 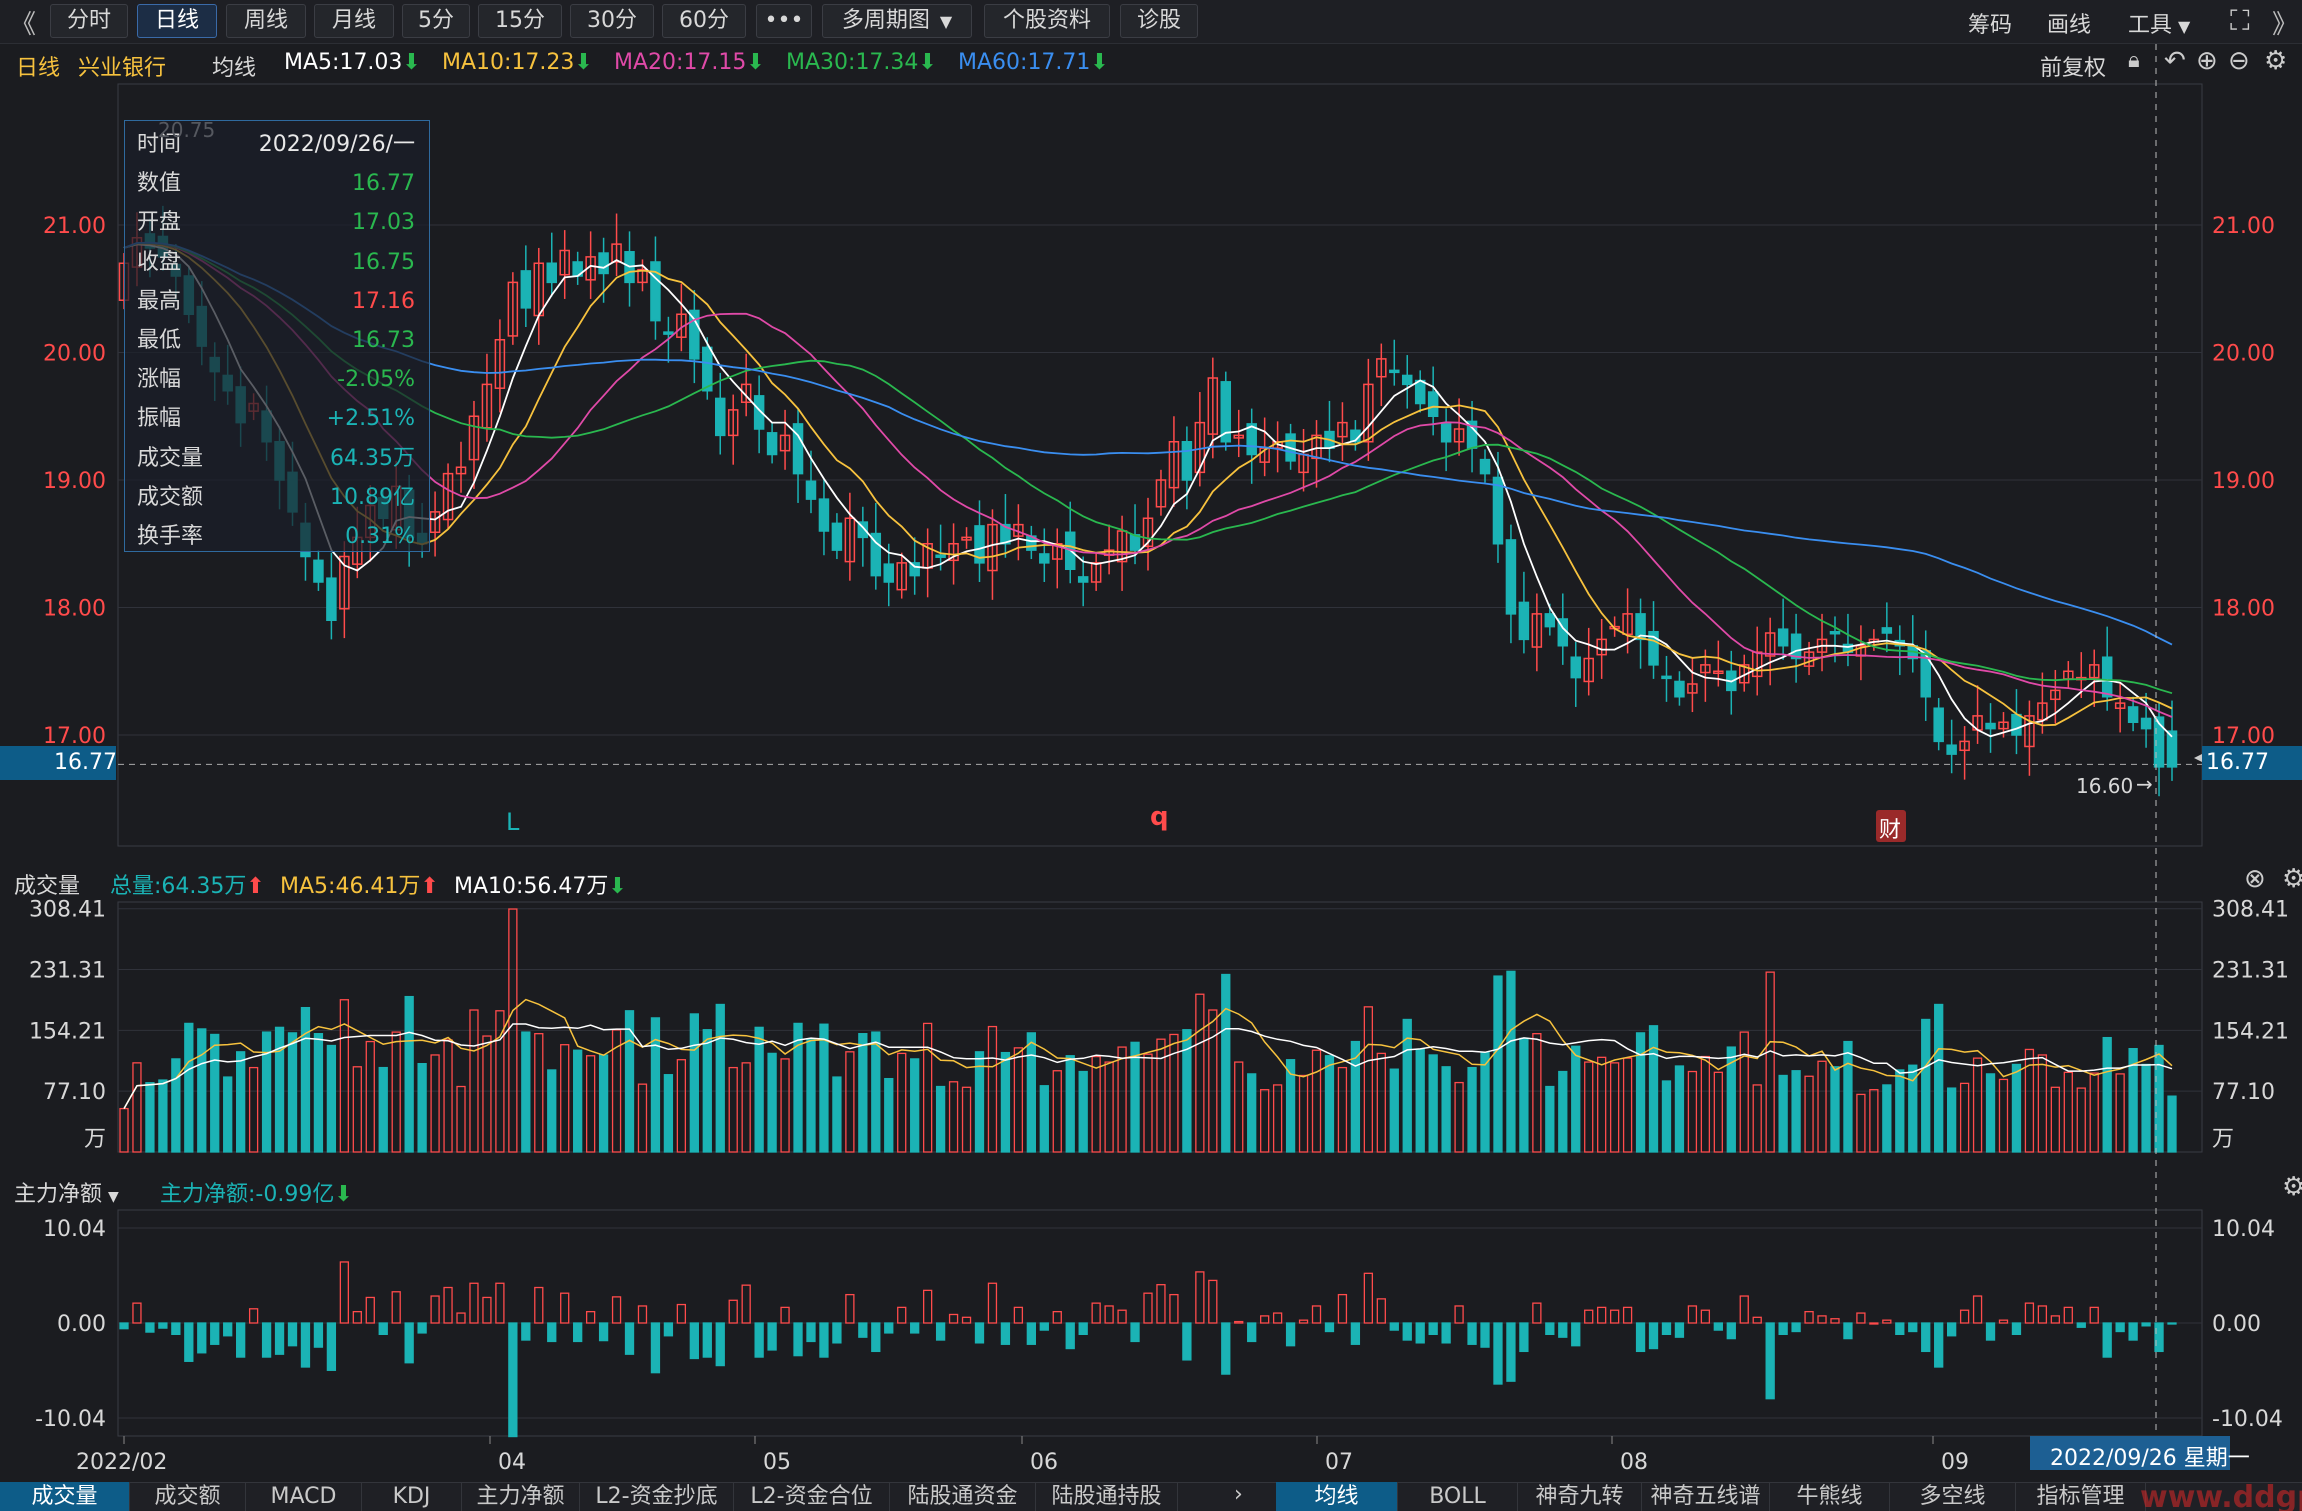 I want to click on fullscreen-icon: ⛶, so click(x=2240, y=20).